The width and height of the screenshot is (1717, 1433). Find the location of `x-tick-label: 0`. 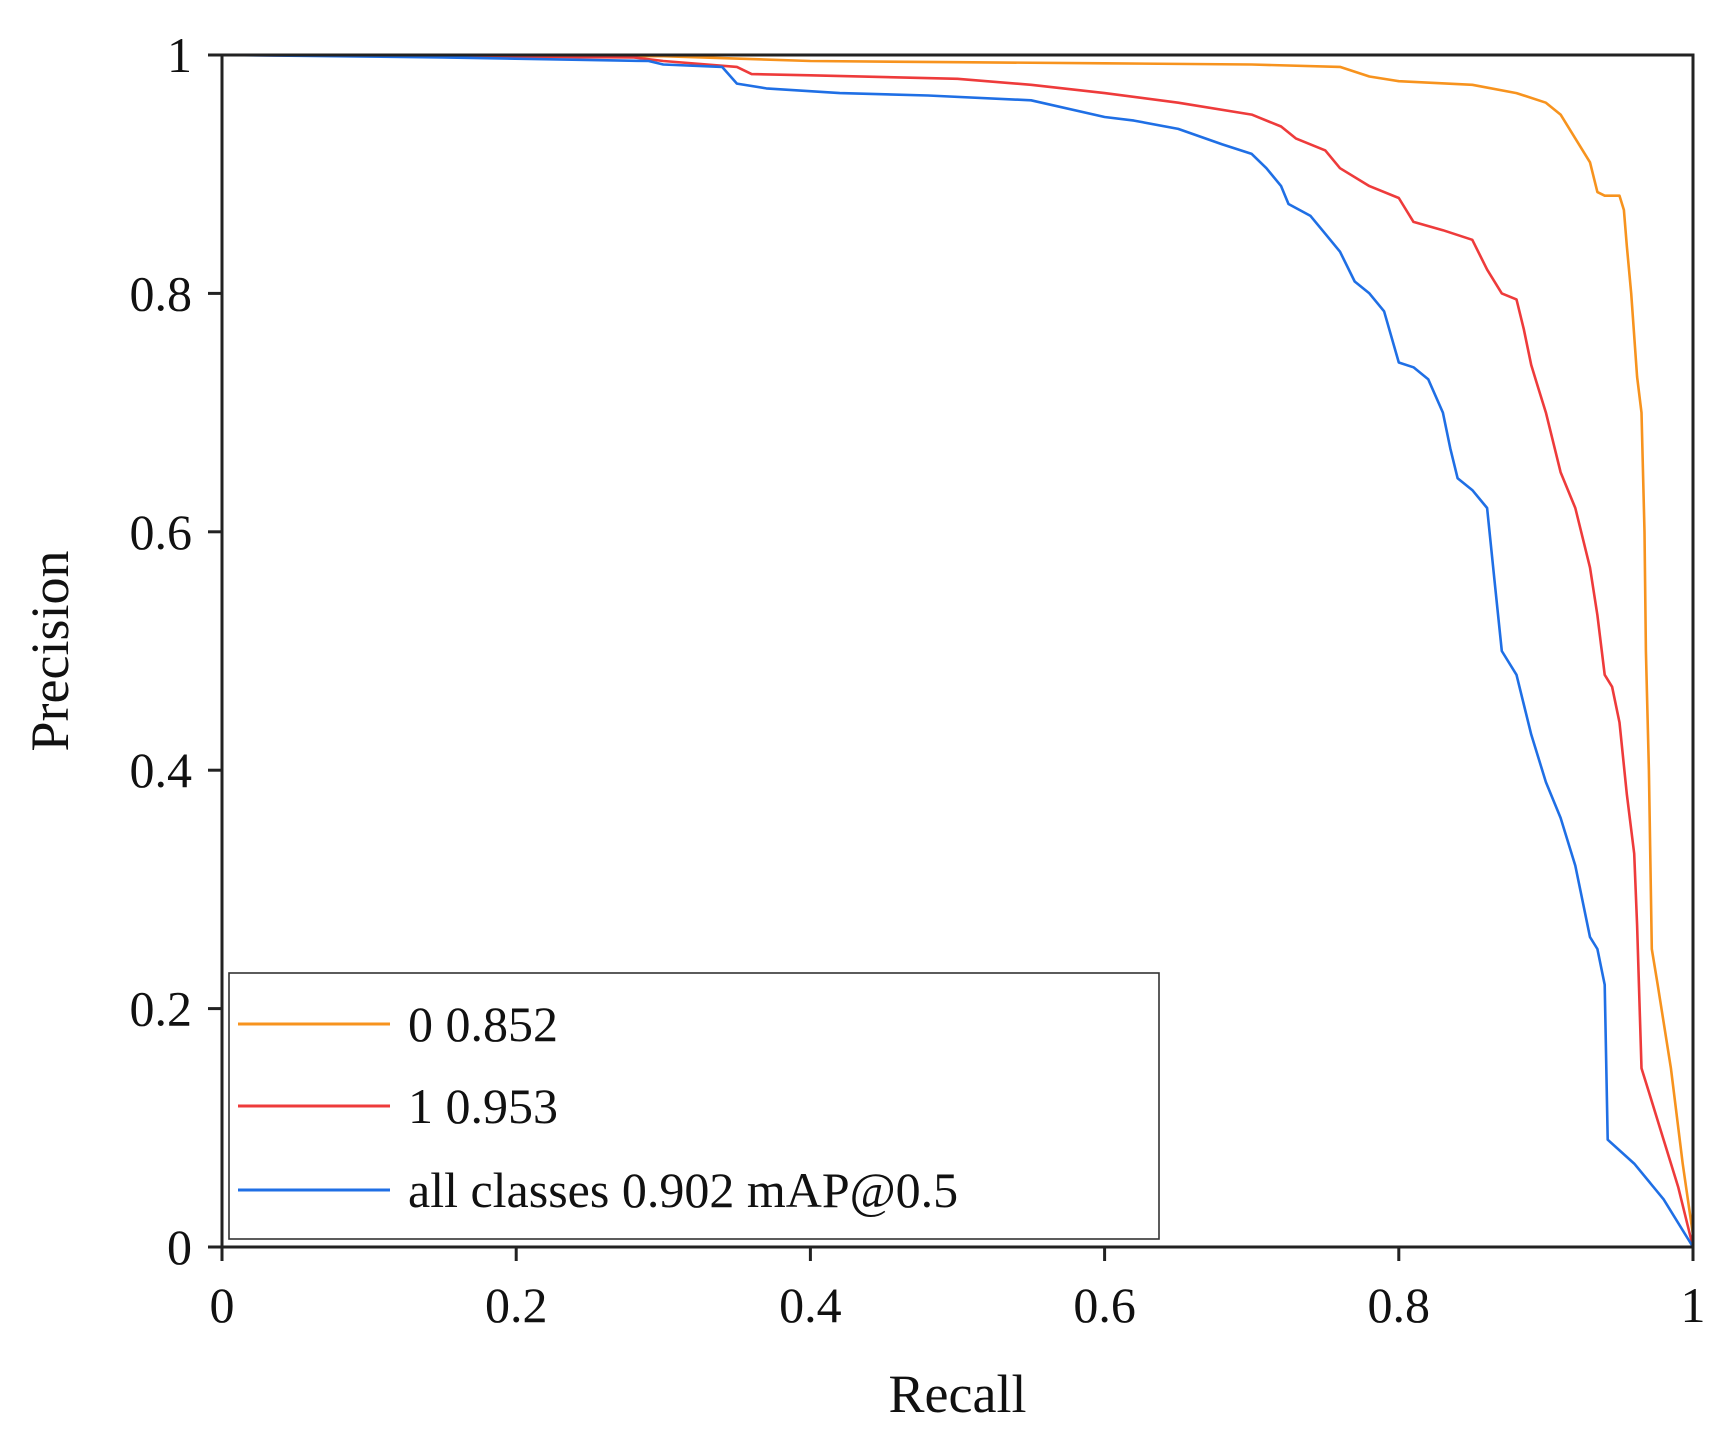

x-tick-label: 0 is located at coordinates (222, 1305).